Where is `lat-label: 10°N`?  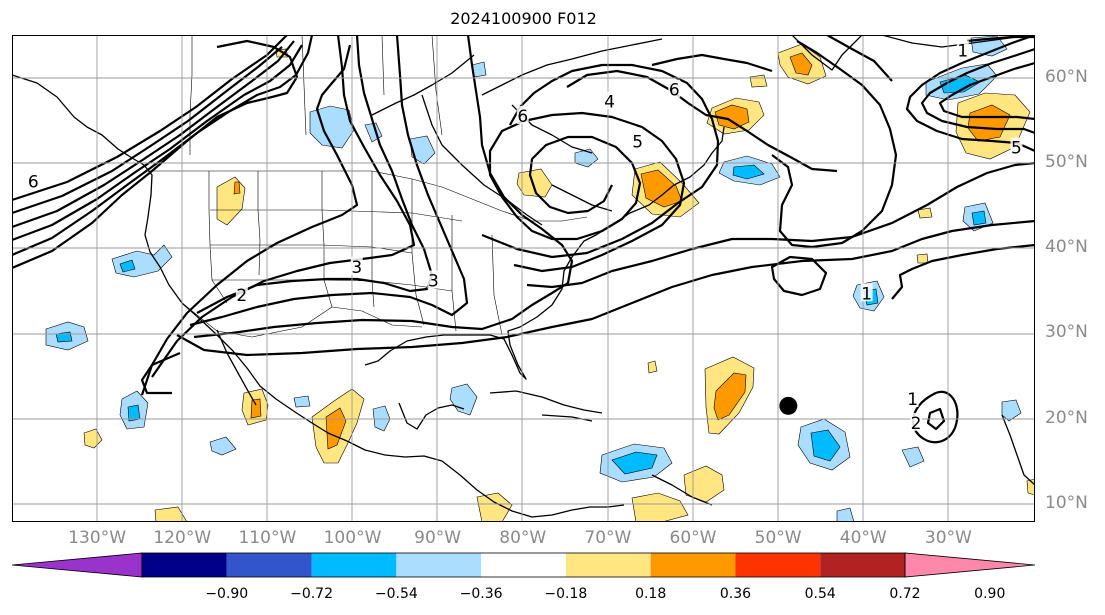
lat-label: 10°N is located at coordinates (1066, 502).